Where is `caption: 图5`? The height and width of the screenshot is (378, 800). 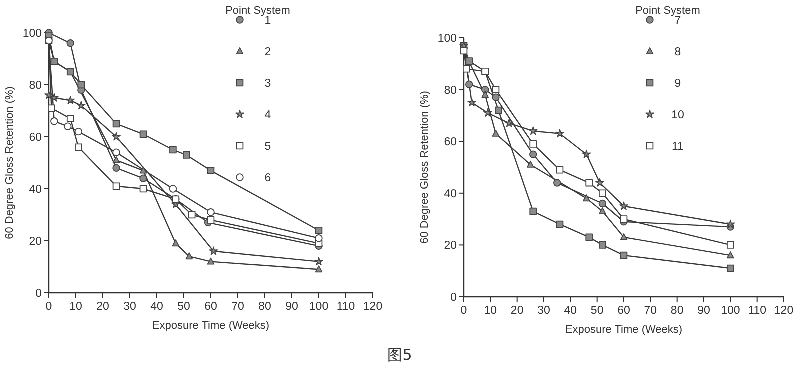 caption: 图5 is located at coordinates (400, 355).